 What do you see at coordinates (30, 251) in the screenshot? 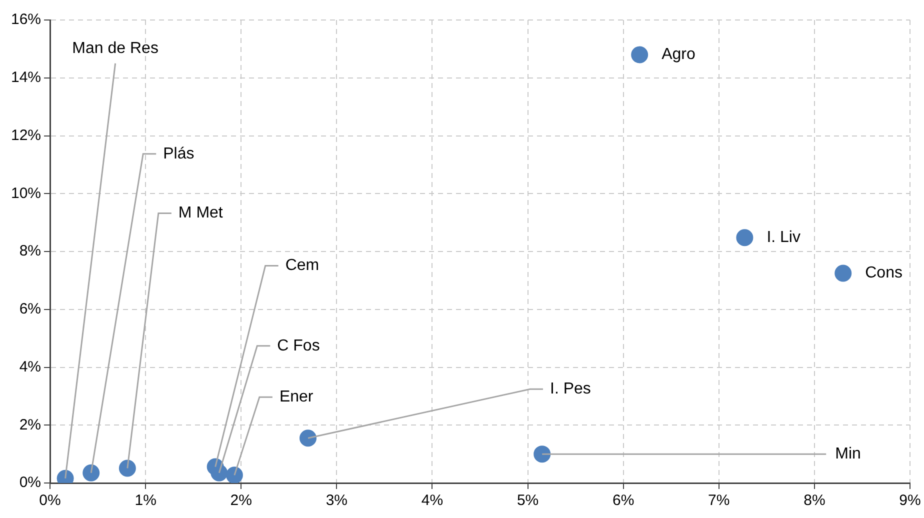
I see `y-tick-label: 8%` at bounding box center [30, 251].